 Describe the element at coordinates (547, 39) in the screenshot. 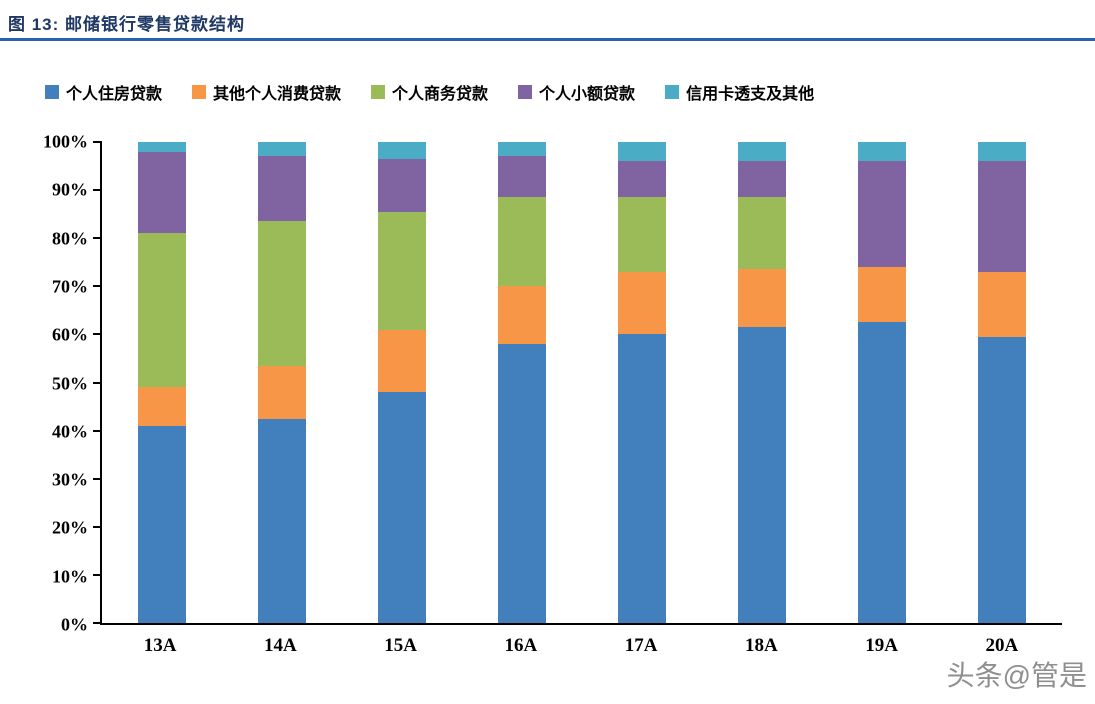

I see `title-underline` at that location.